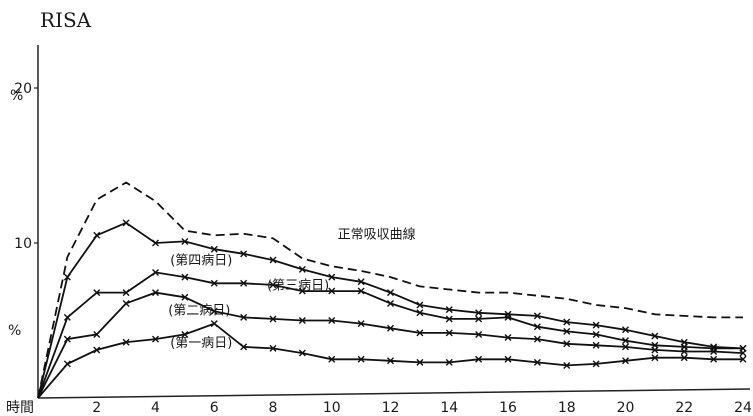 The width and height of the screenshot is (753, 416). I want to click on series-labels: 正常吸収曲線 (第四病日) (第三病日) (第二病日) (第一病日), so click(291, 288).